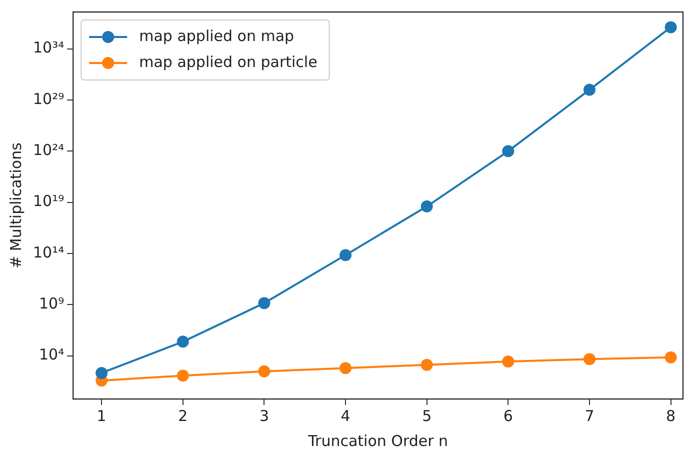  Describe the element at coordinates (589, 415) in the screenshot. I see `x-tick-label: 7` at that location.